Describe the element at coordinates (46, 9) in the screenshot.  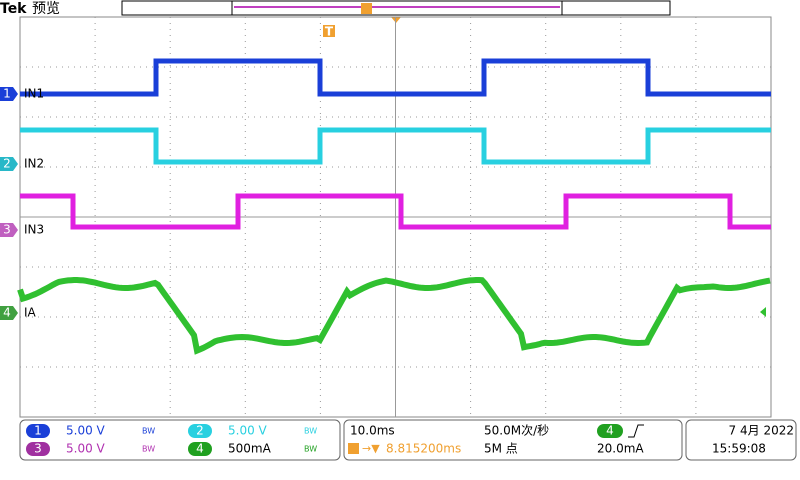
I see `mode: 预览` at that location.